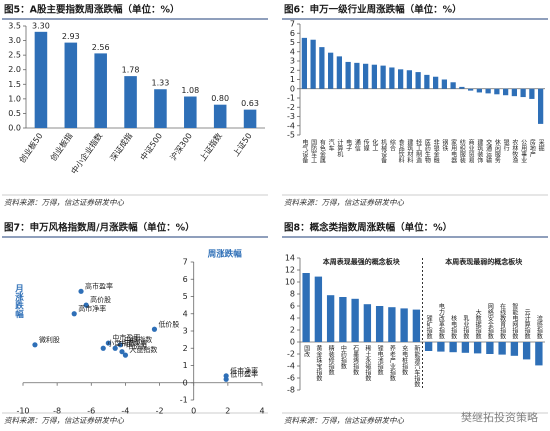 This screenshot has height=431, width=550. Describe the element at coordinates (496, 151) in the screenshot. I see `x-tick-label: 休闲服务` at that location.